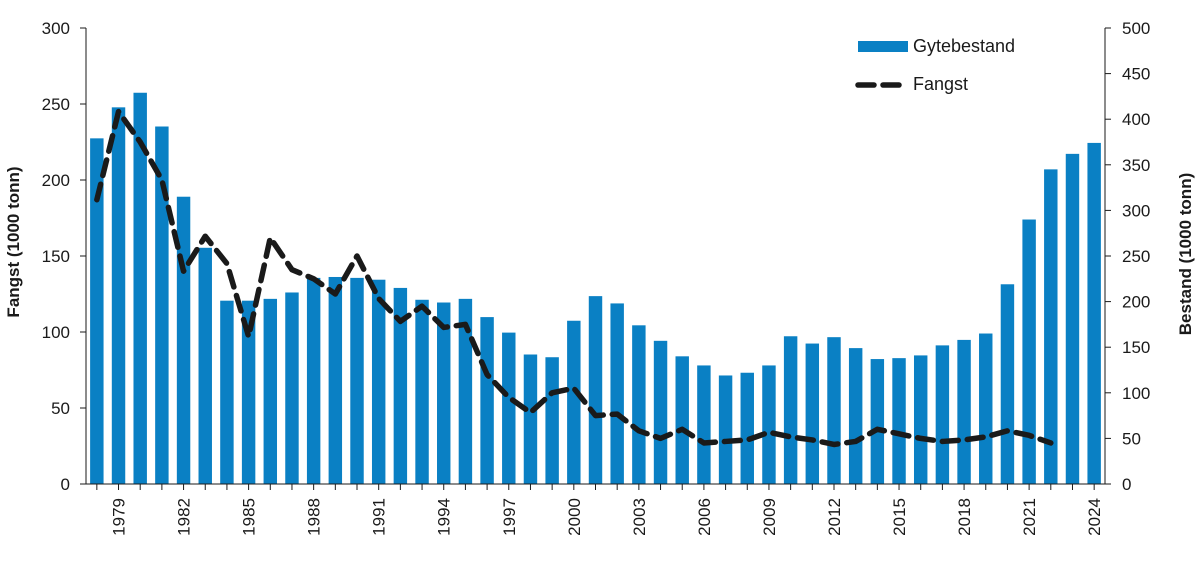 The width and height of the screenshot is (1200, 562). I want to click on bar-1997, so click(509, 408).